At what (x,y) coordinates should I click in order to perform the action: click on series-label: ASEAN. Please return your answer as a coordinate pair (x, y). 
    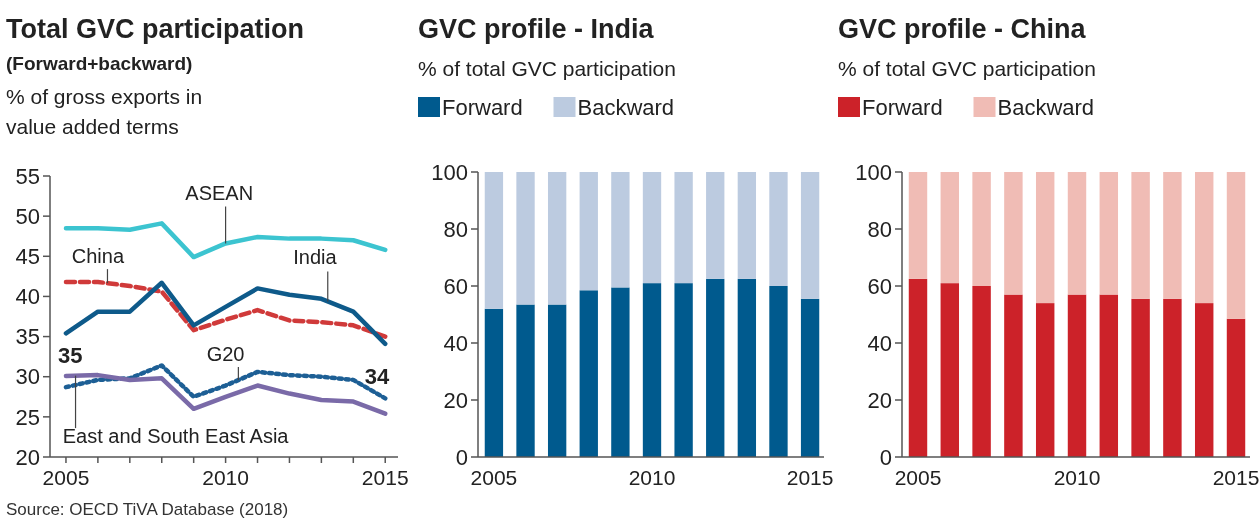
    Looking at the image, I should click on (219, 193).